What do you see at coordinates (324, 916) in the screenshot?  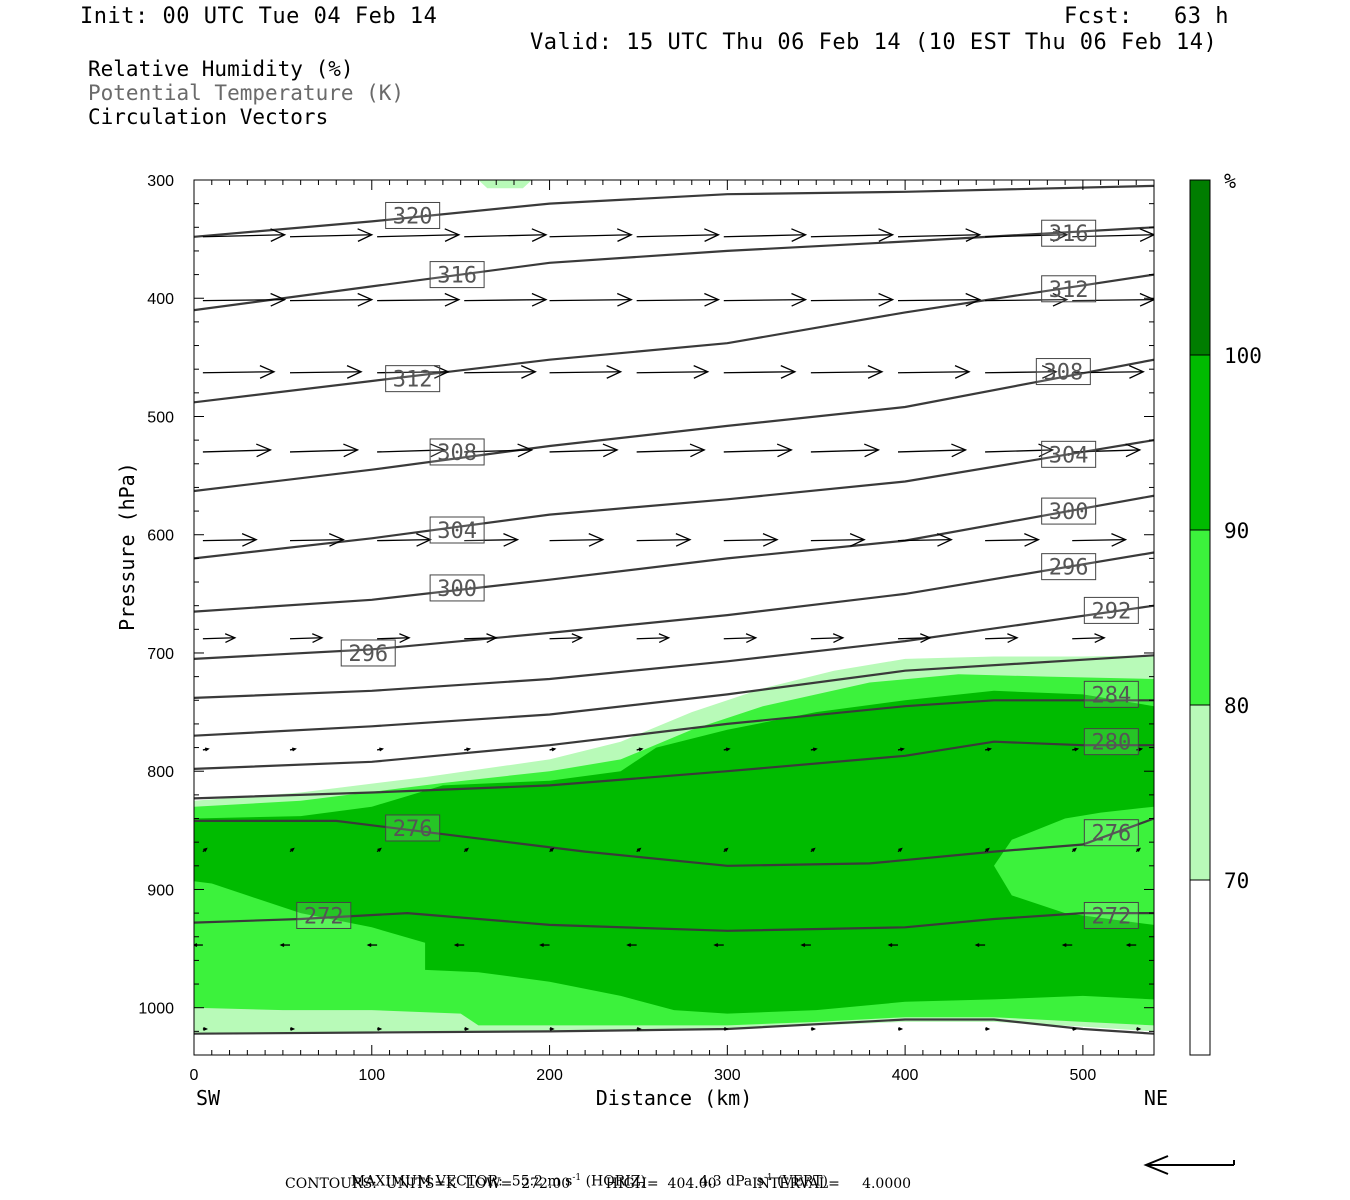 I see `theta-label-text: 272` at bounding box center [324, 916].